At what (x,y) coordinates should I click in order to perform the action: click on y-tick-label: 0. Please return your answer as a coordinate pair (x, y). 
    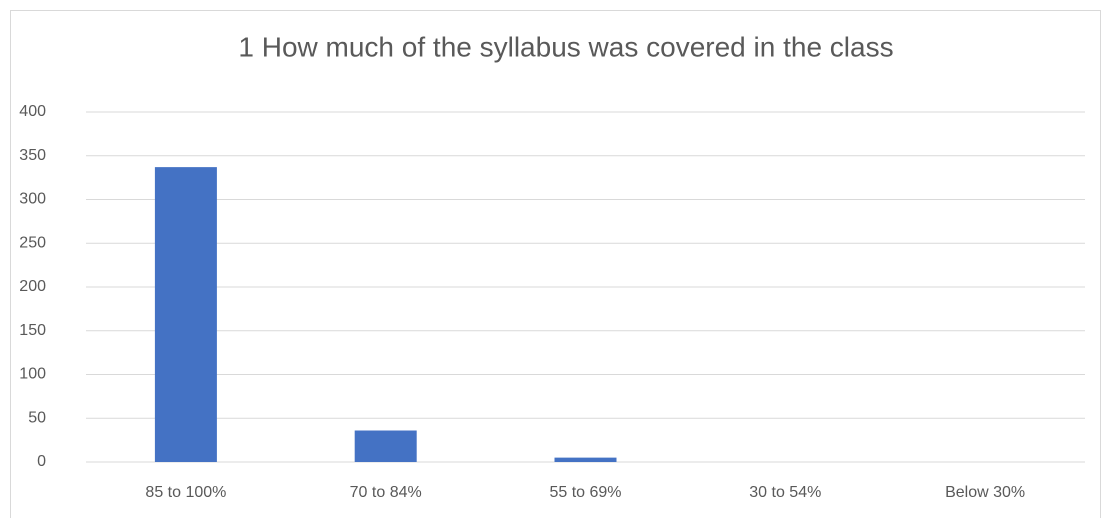
    Looking at the image, I should click on (41, 461).